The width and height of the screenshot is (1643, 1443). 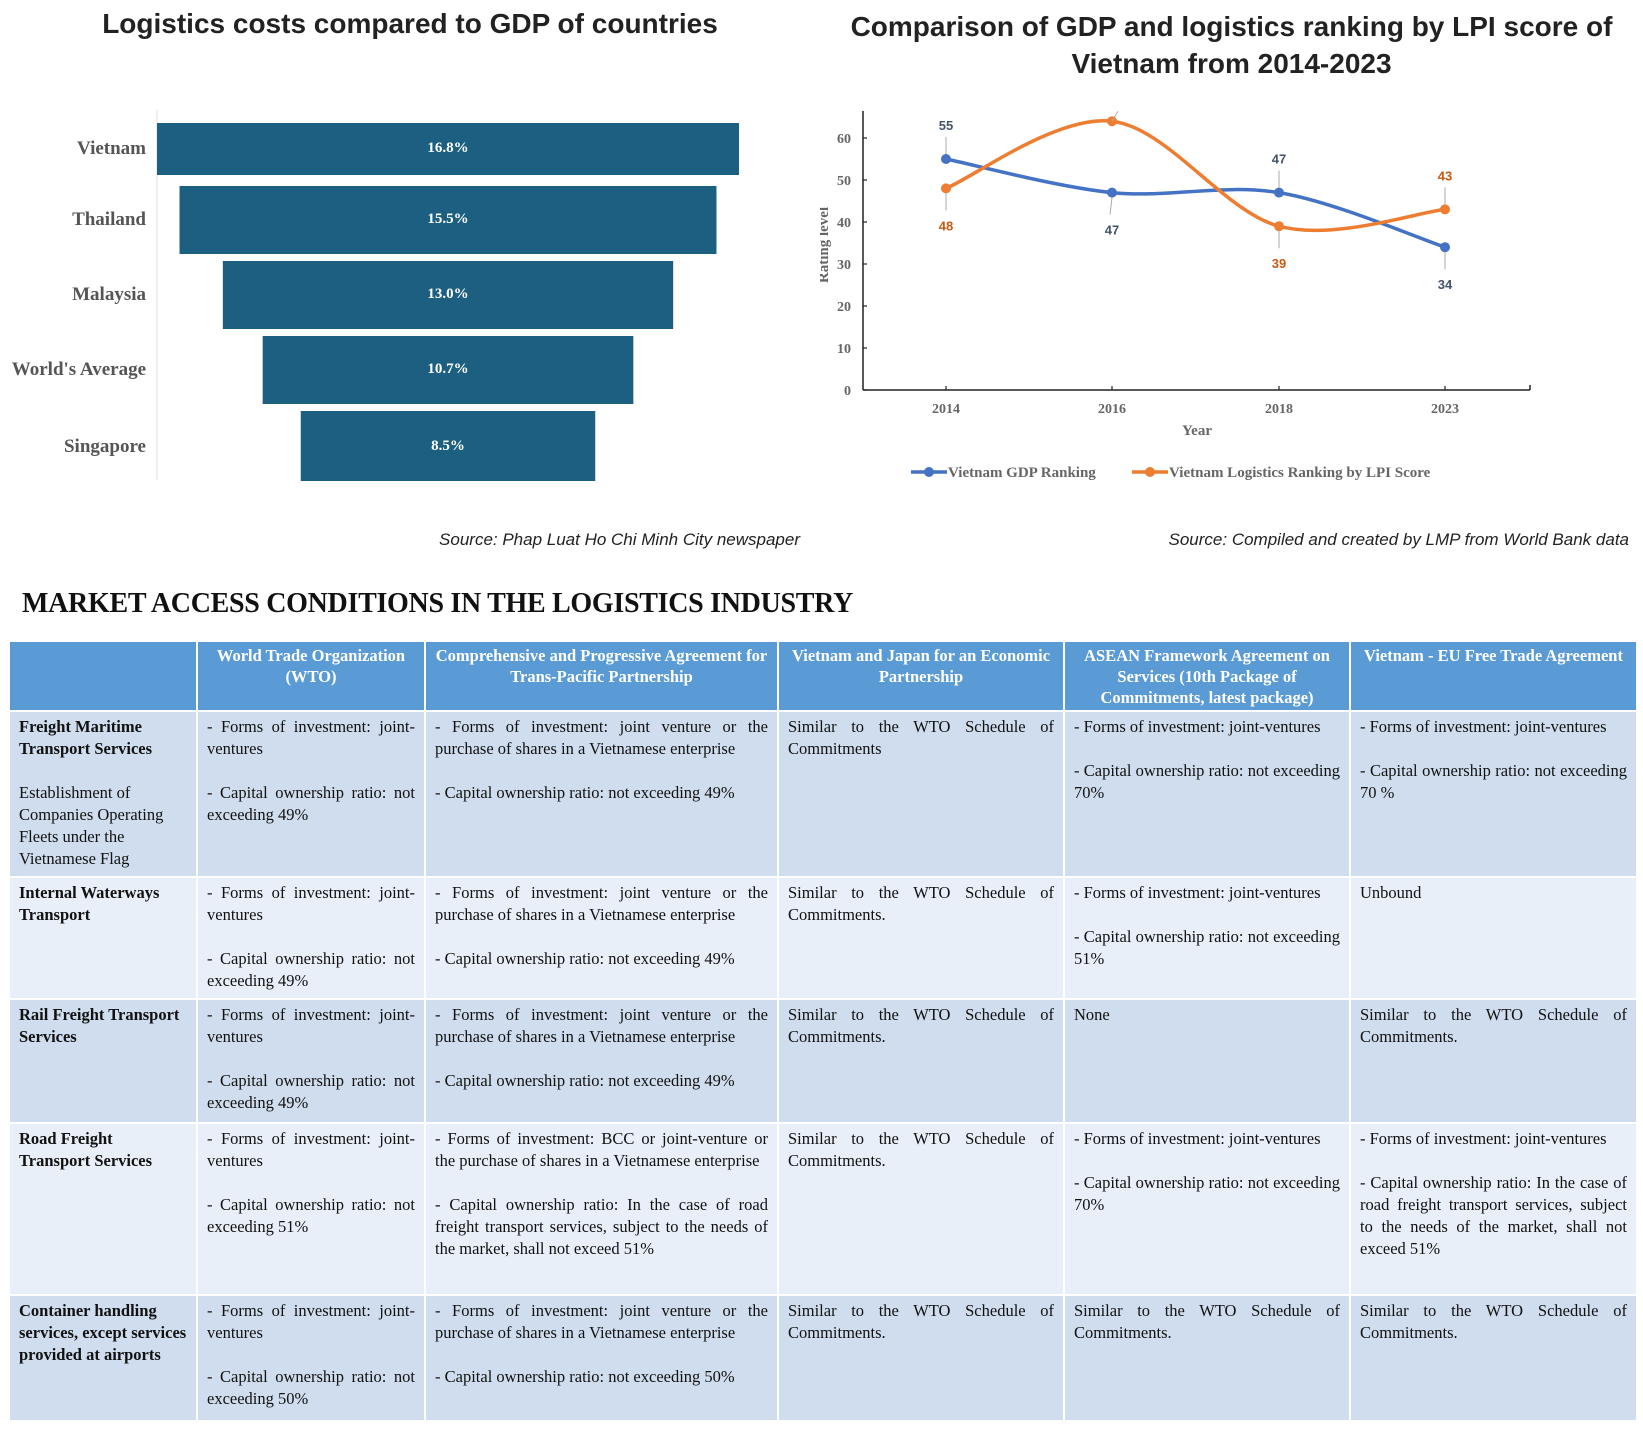 What do you see at coordinates (1493, 938) in the screenshot?
I see `table-cell: Unbound` at bounding box center [1493, 938].